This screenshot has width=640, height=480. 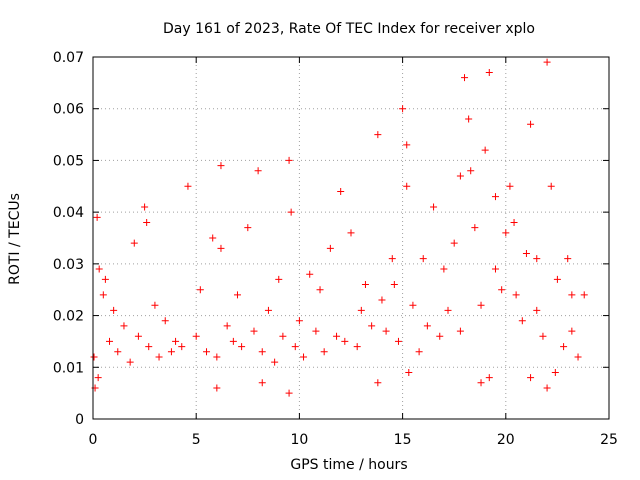 What do you see at coordinates (93, 440) in the screenshot?
I see `x-tick-label: 0` at bounding box center [93, 440].